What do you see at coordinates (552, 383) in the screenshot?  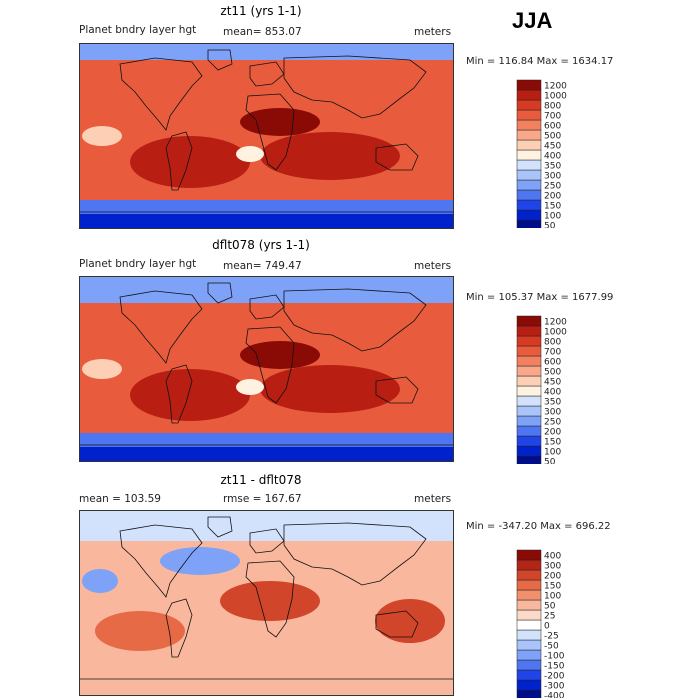 I see `colorbar-2-label: 450` at bounding box center [552, 383].